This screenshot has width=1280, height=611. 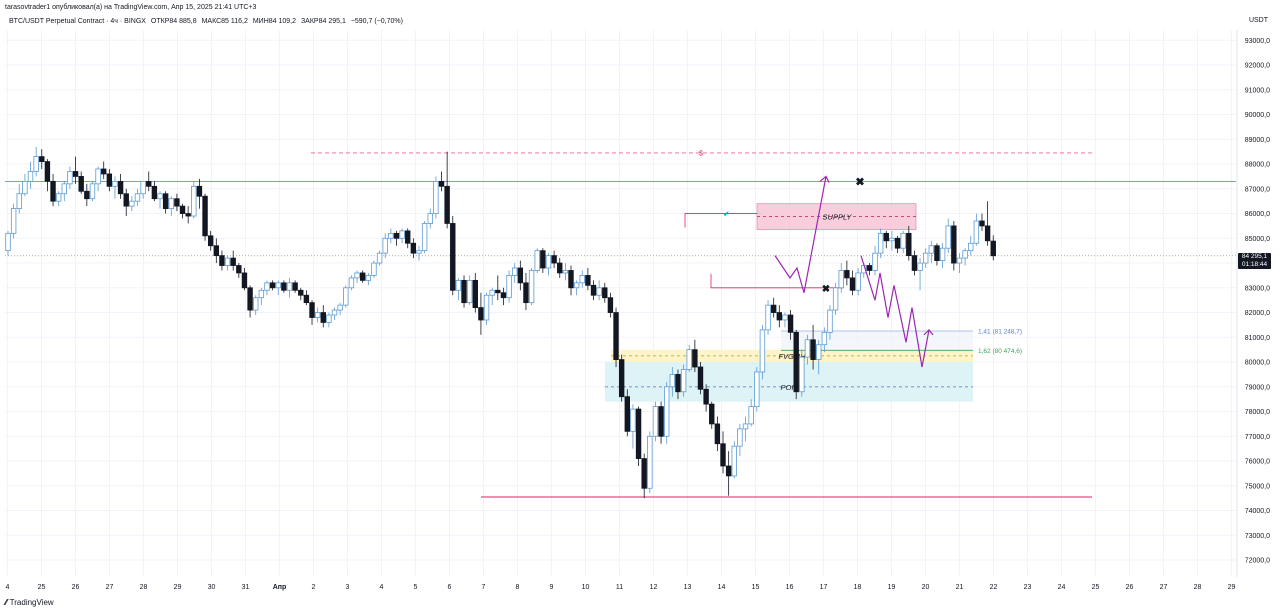 I want to click on footer-brand: ⁄⁄ TradingView, so click(x=29, y=602).